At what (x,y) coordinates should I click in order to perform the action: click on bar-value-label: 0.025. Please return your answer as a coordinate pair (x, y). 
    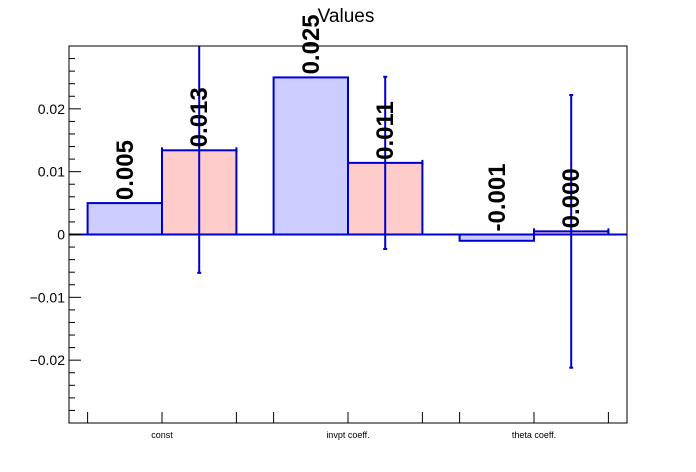
    Looking at the image, I should click on (311, 44).